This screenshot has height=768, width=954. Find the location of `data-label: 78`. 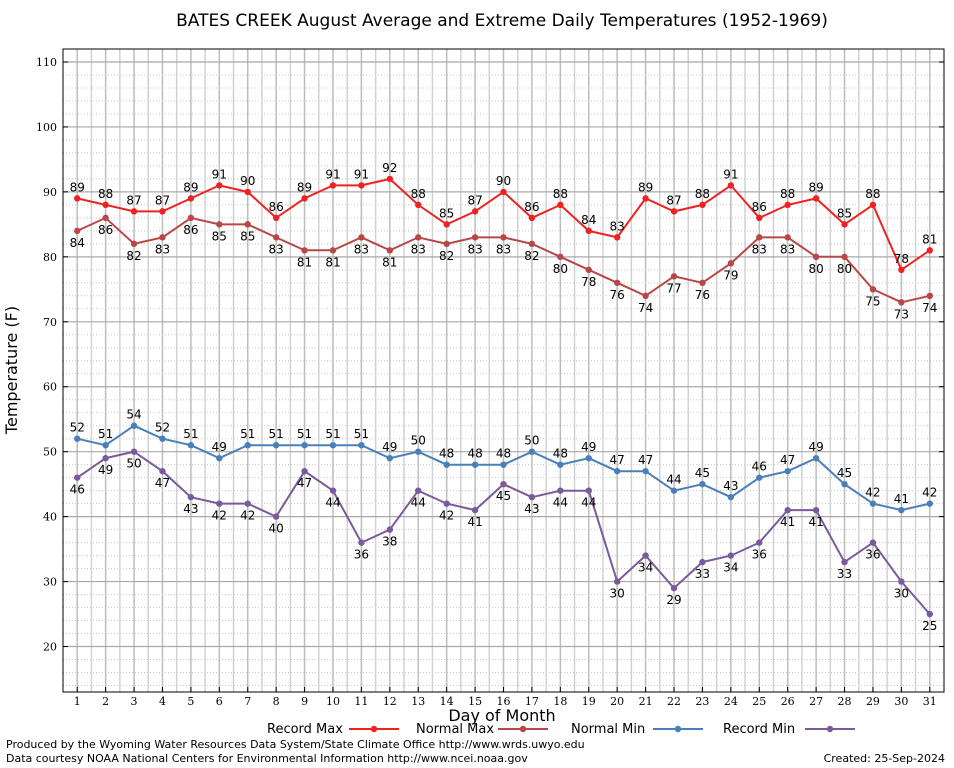

data-label: 78 is located at coordinates (901, 259).